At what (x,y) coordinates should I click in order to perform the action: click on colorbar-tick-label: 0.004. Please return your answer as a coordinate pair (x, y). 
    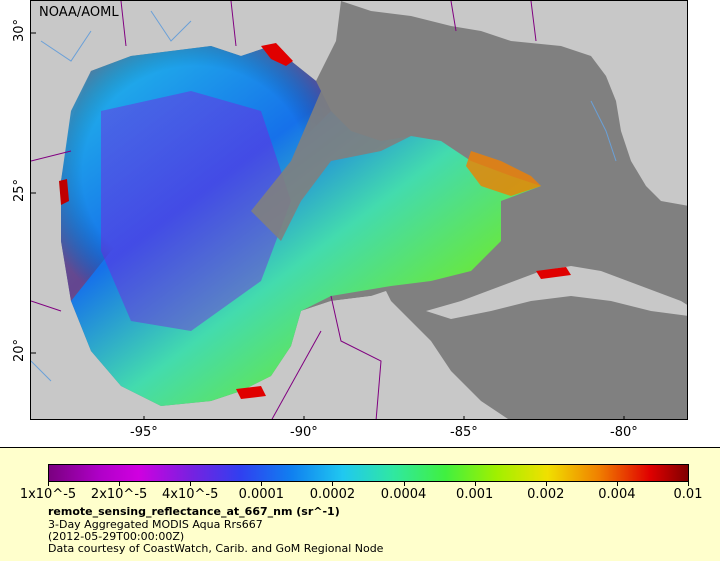
    Looking at the image, I should click on (617, 494).